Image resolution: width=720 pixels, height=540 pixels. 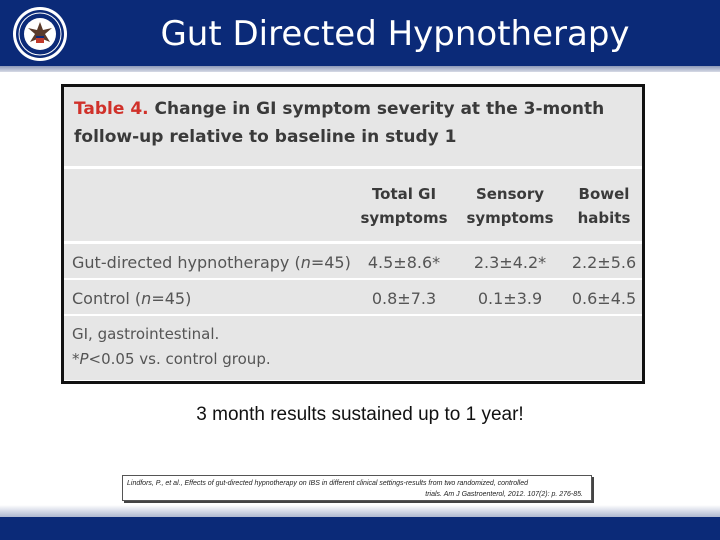 What do you see at coordinates (179, 359) in the screenshot?
I see `footnote-text: <0.05 vs. control group.` at bounding box center [179, 359].